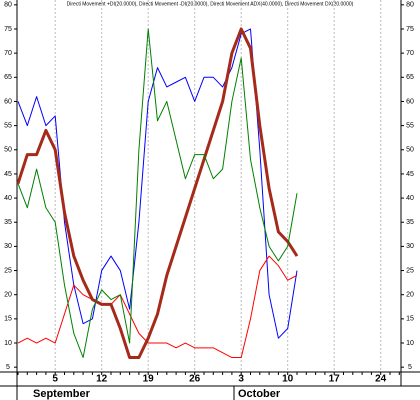  What do you see at coordinates (8, 246) in the screenshot?
I see `y-tick-label: 30` at bounding box center [8, 246].